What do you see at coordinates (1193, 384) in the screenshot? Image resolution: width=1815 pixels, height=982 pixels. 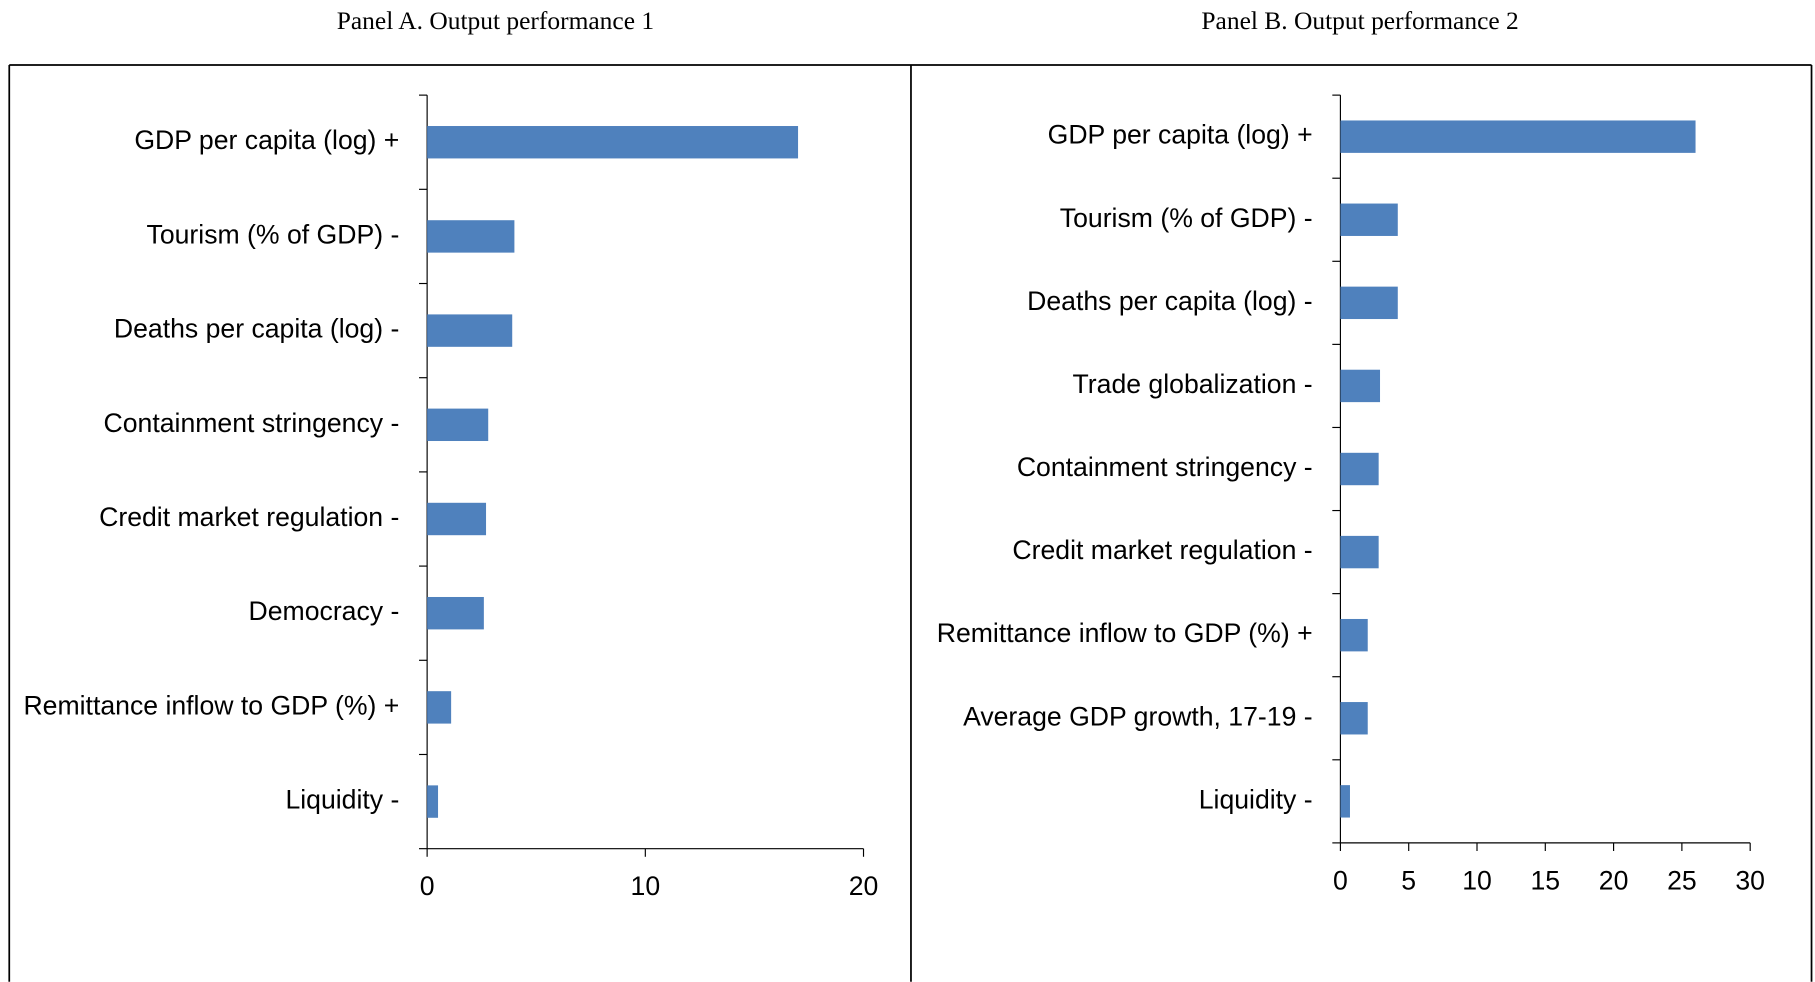 I see `category-label: Trade globalization -` at bounding box center [1193, 384].